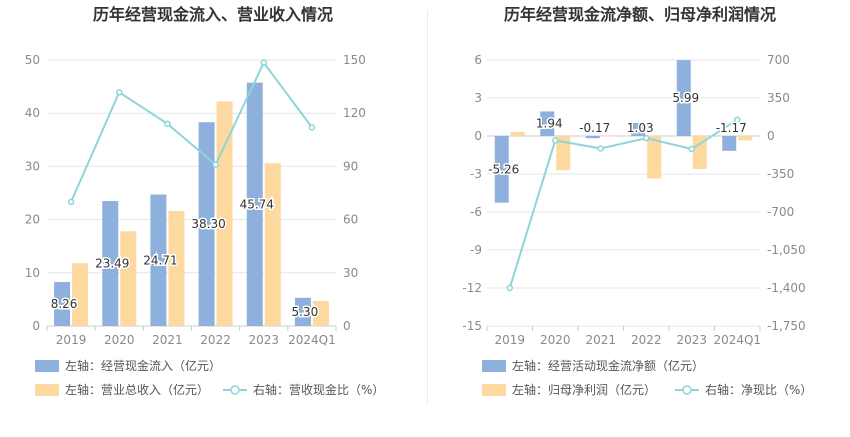 This screenshot has width=850, height=437. Describe the element at coordinates (213, 14) in the screenshot. I see `chart-title: 历年经营现金流入、营业收入情况` at that location.